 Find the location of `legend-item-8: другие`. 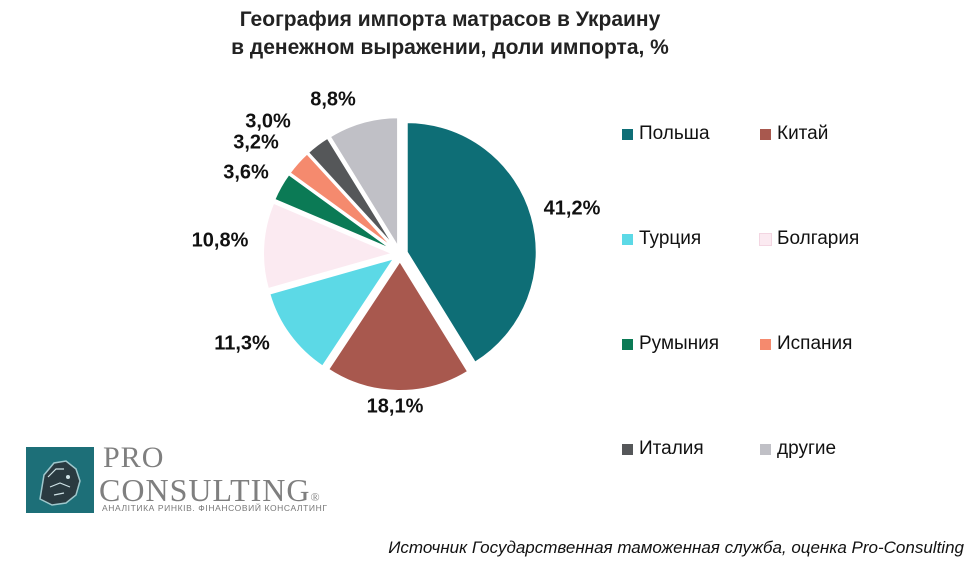

legend-item-8: другие is located at coordinates (798, 449).